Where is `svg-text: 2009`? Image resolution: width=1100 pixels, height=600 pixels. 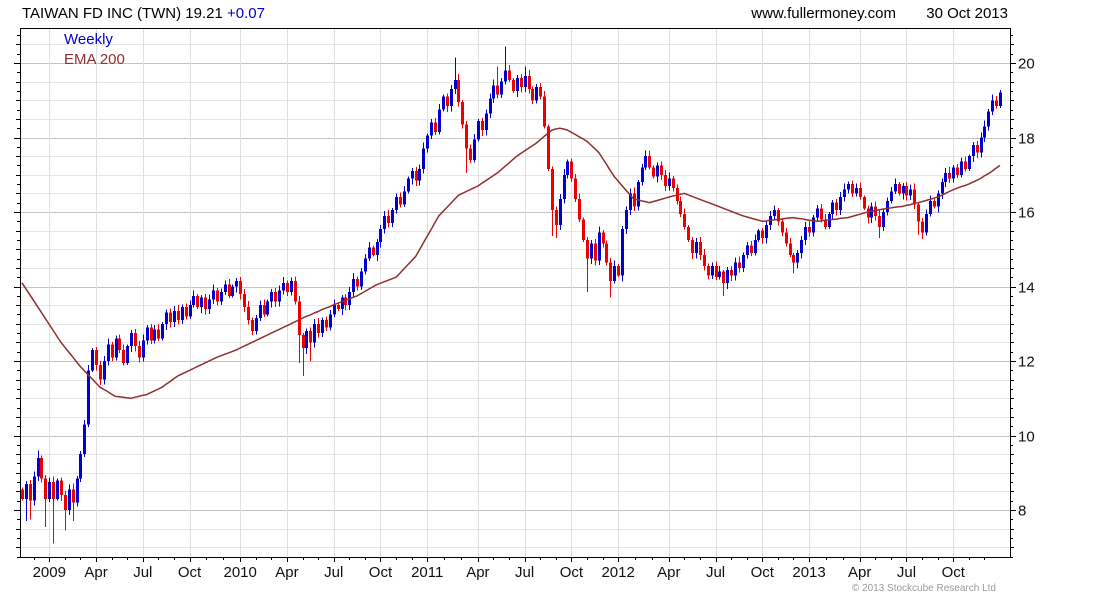
svg-text: 2009 is located at coordinates (49, 572).